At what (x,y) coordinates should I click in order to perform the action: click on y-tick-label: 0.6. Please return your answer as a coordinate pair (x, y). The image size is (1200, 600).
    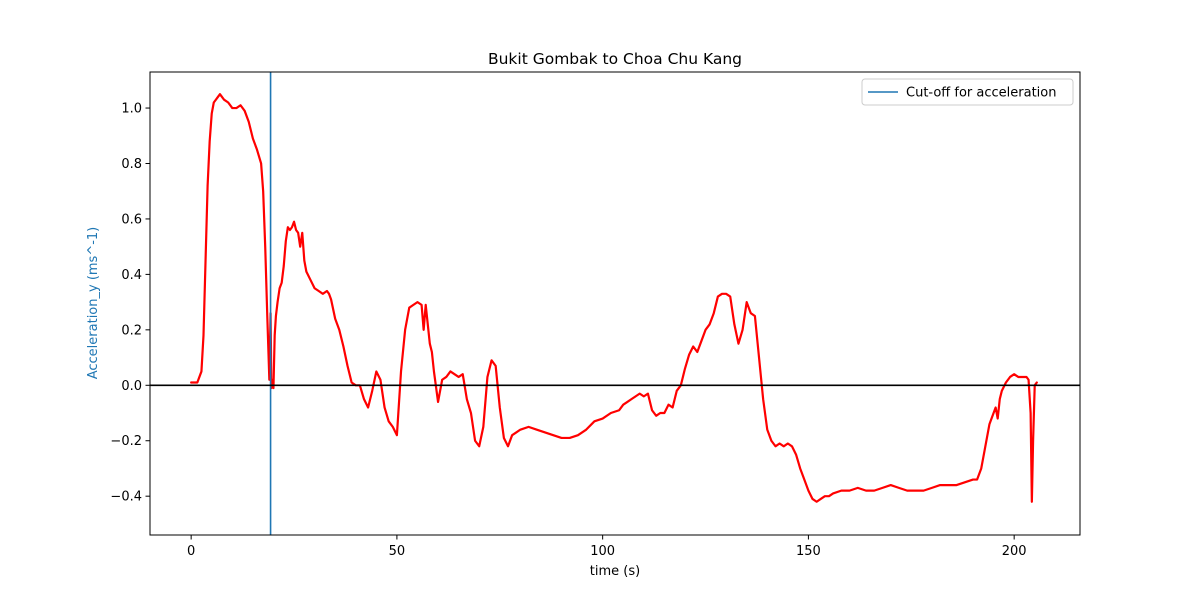
    Looking at the image, I should click on (131, 219).